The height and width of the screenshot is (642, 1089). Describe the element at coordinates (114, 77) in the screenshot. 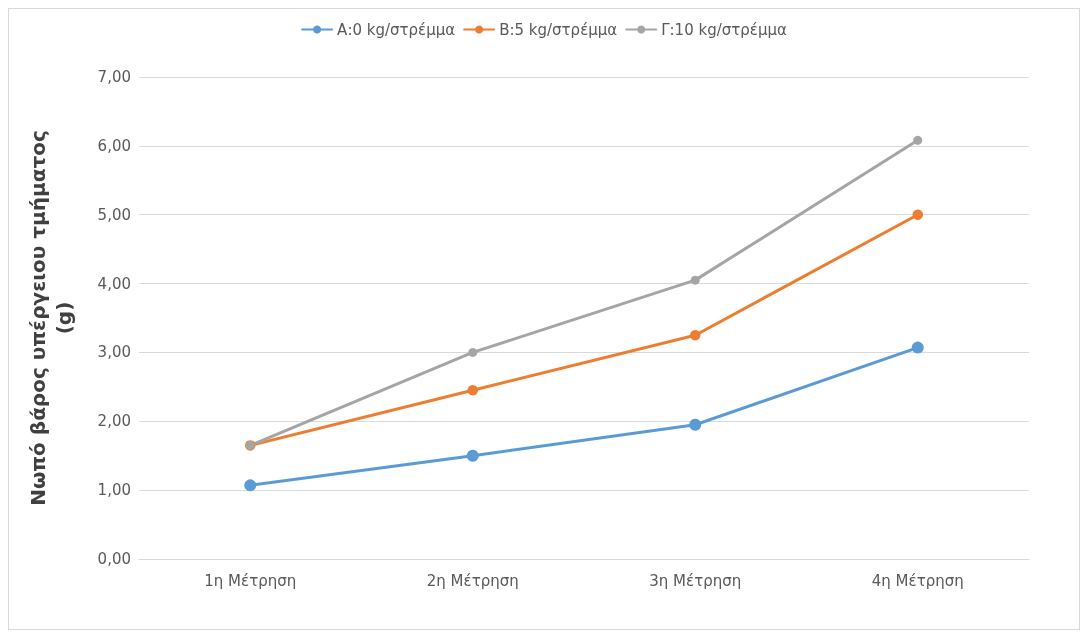

I see `y-tick-label: 7,00` at that location.